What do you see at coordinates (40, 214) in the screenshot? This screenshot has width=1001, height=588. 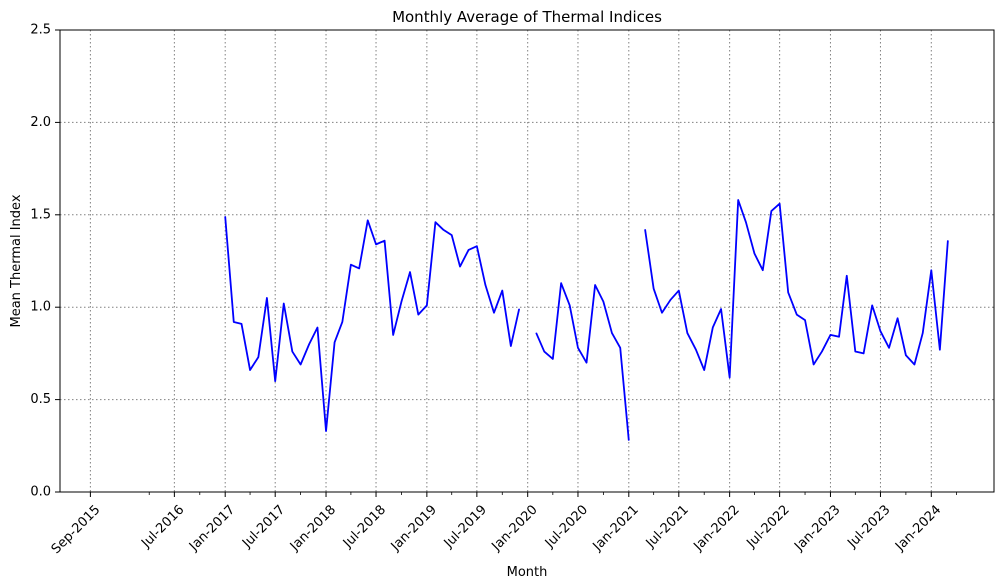 I see `y-tick-label: 1.5` at bounding box center [40, 214].